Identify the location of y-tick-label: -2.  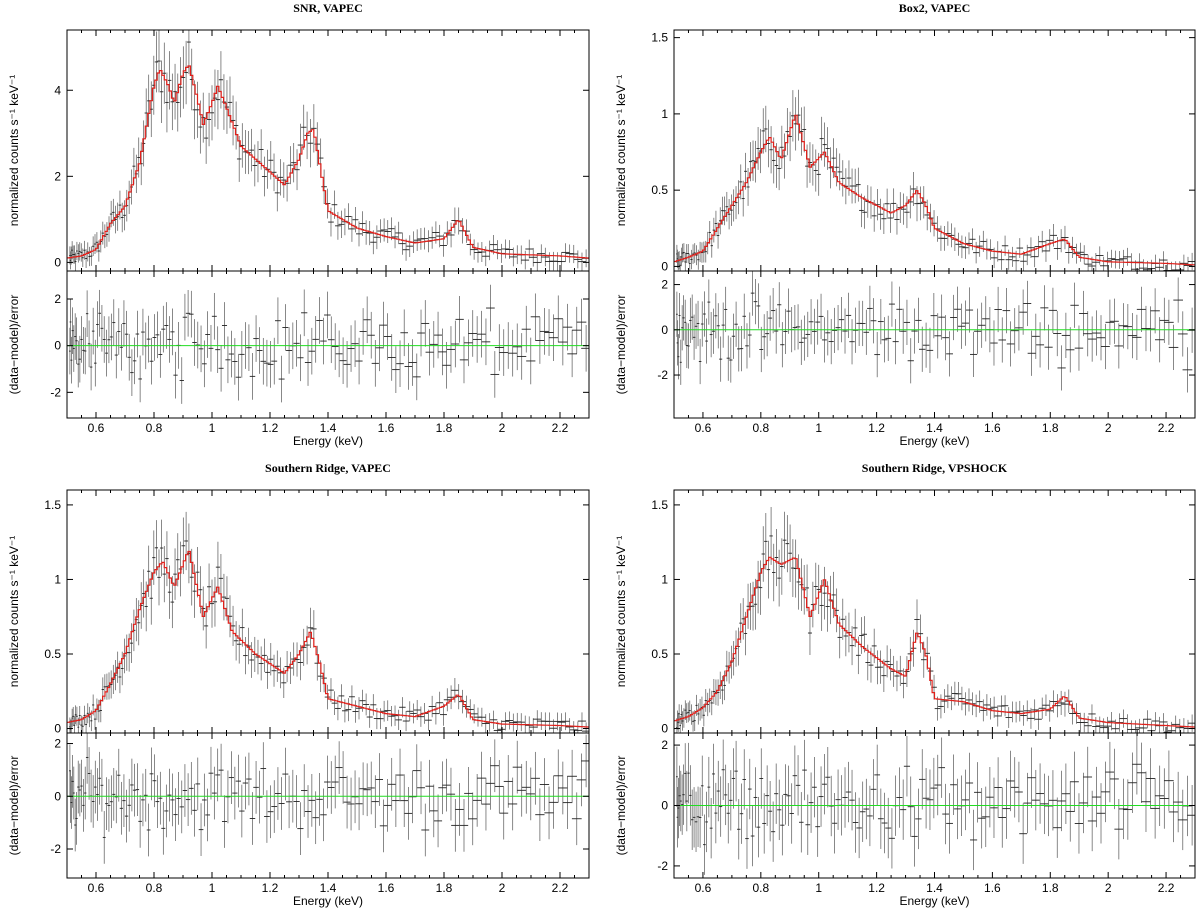
(55, 392).